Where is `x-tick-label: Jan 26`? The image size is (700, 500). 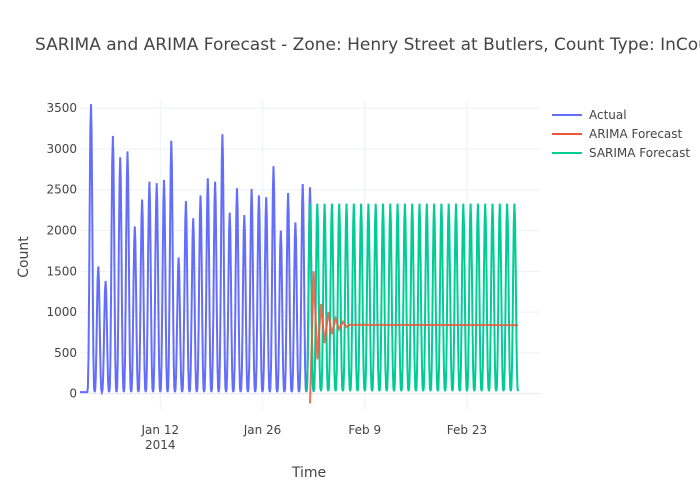
x-tick-label: Jan 26 is located at coordinates (262, 430).